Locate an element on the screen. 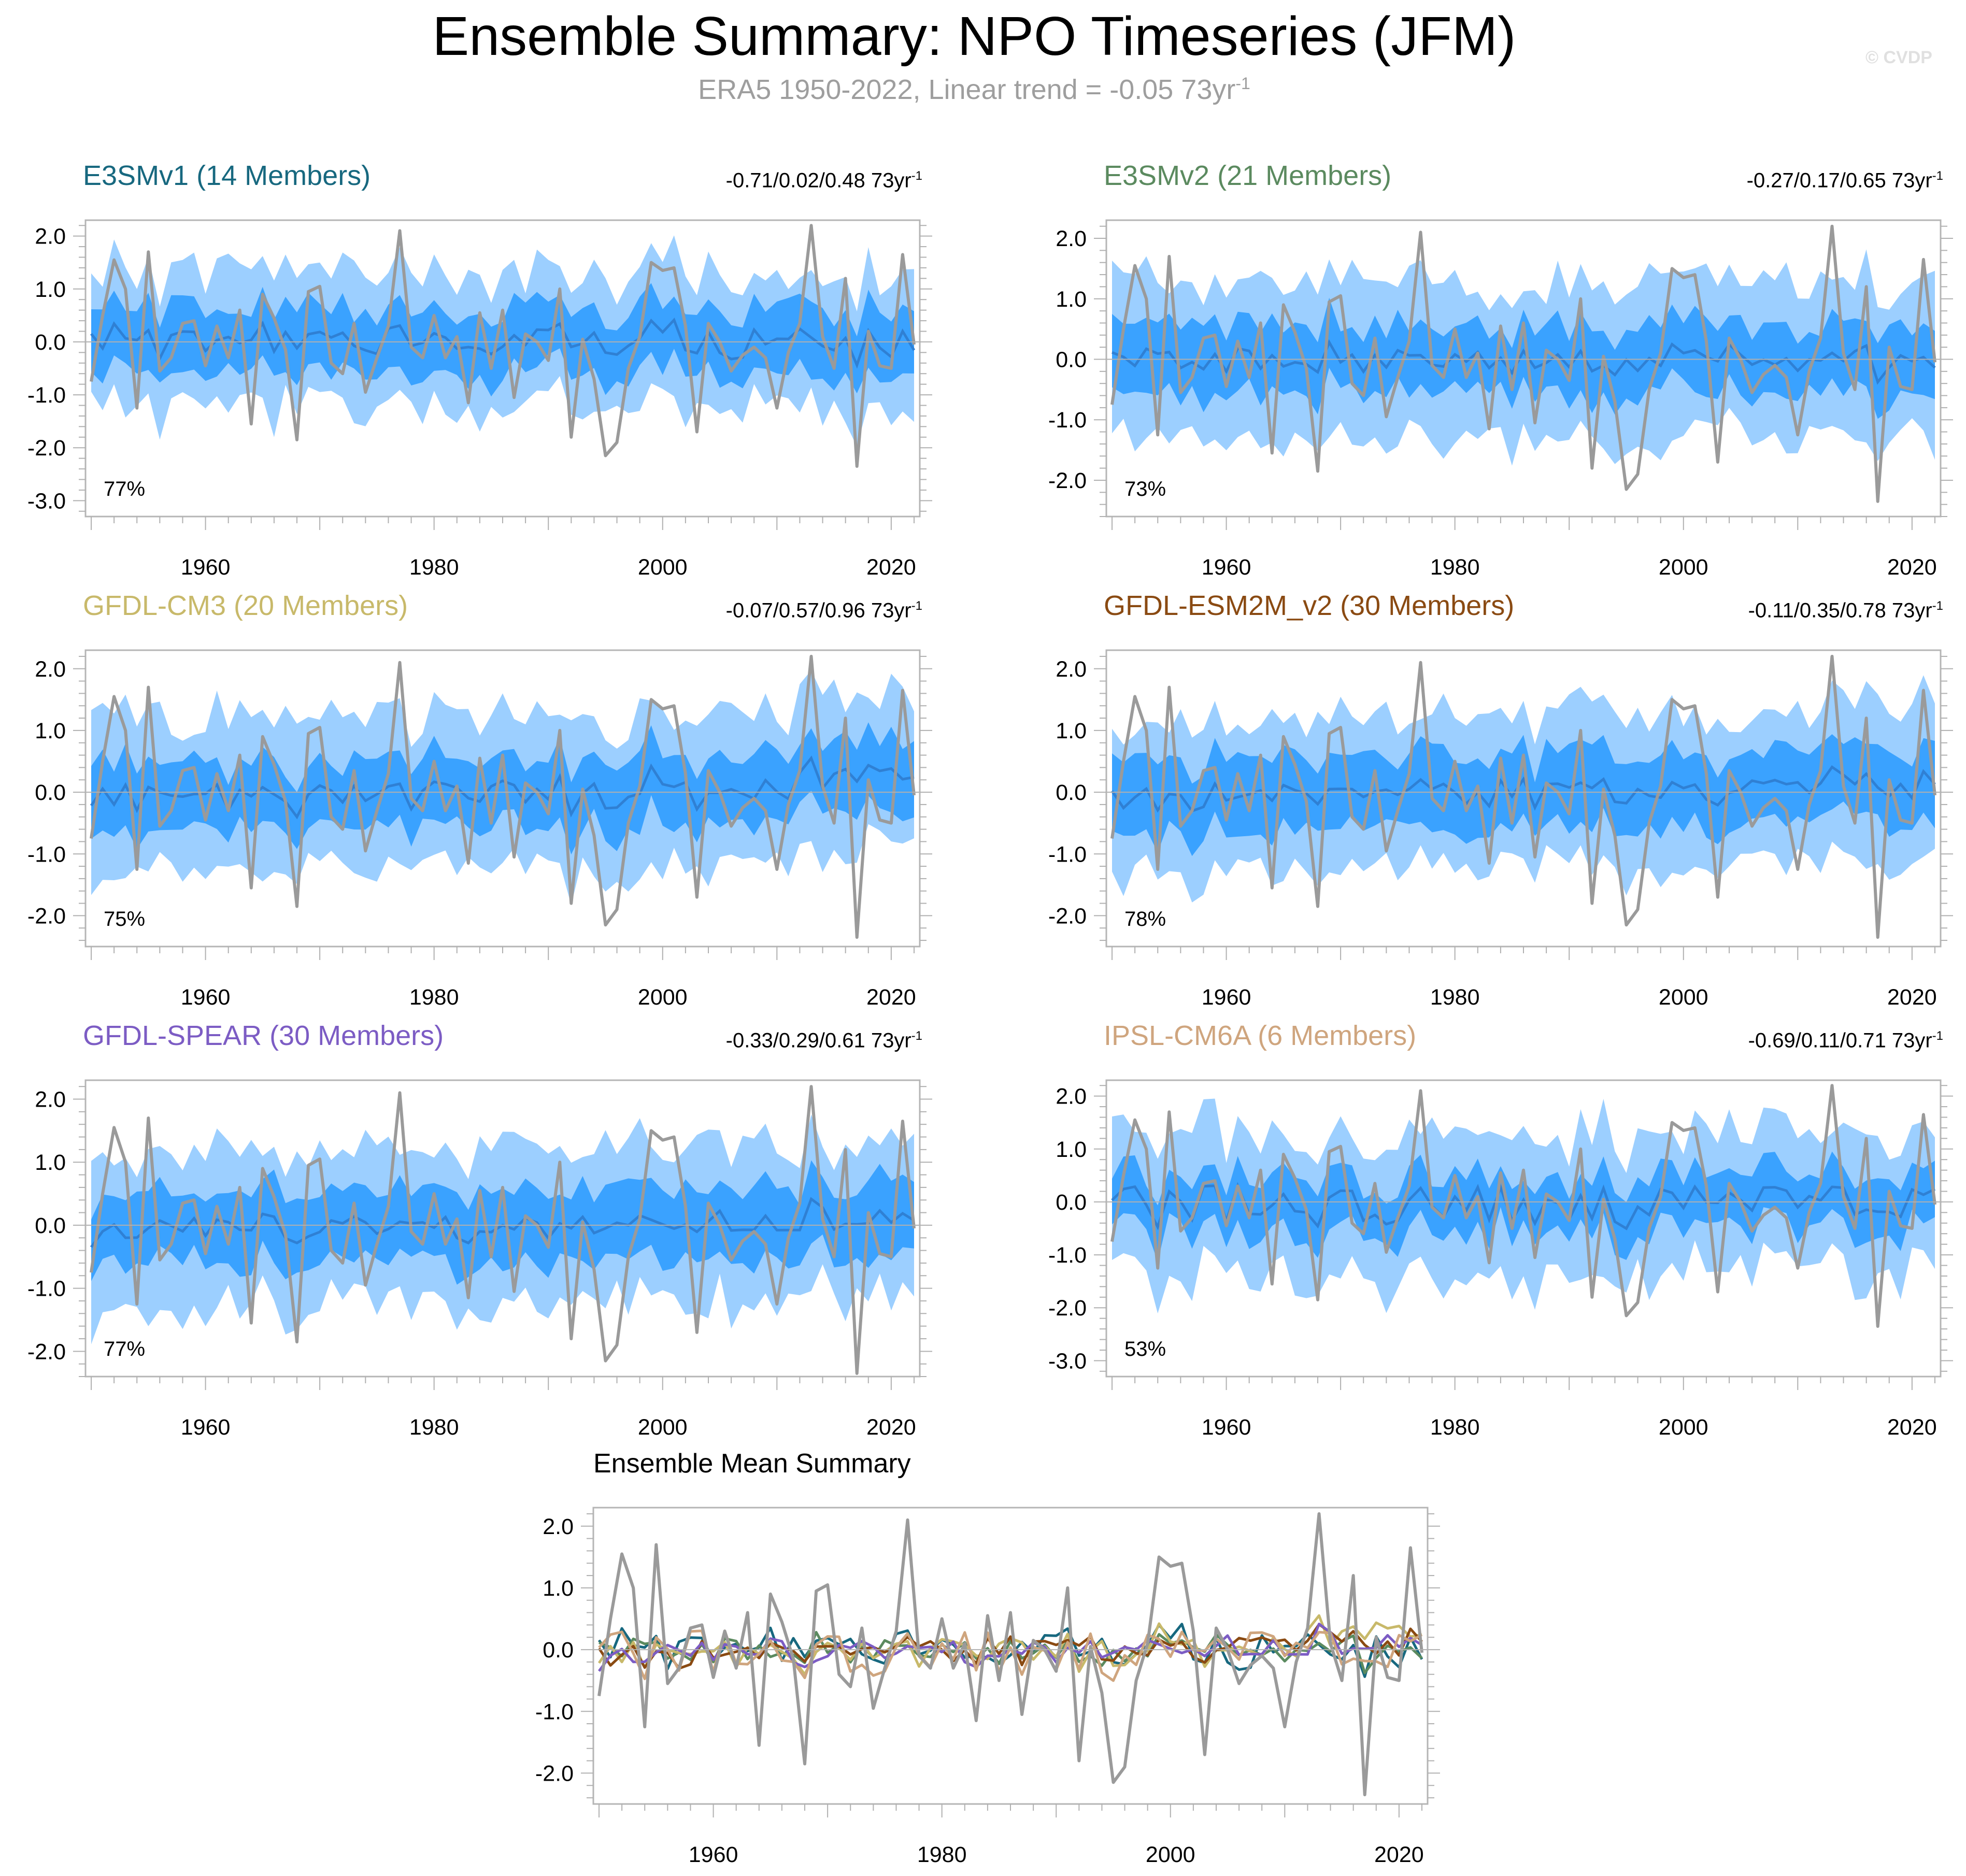 The height and width of the screenshot is (1876, 1966). panel-e3smv2-xtick-label: 2000 is located at coordinates (1684, 567).